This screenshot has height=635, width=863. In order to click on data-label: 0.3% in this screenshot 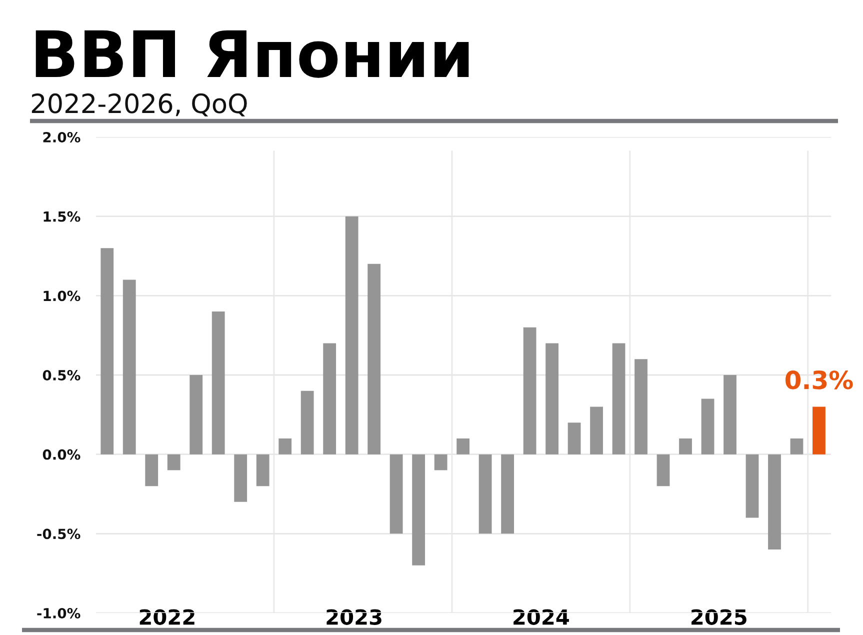, I will do `click(819, 380)`.